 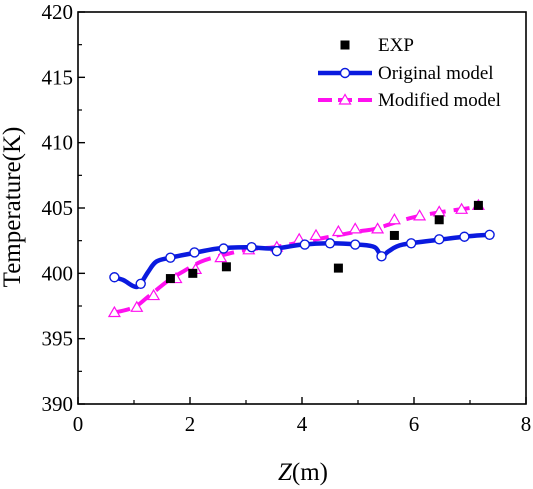 What do you see at coordinates (58, 273) in the screenshot?
I see `y-tick-label: 400` at bounding box center [58, 273].